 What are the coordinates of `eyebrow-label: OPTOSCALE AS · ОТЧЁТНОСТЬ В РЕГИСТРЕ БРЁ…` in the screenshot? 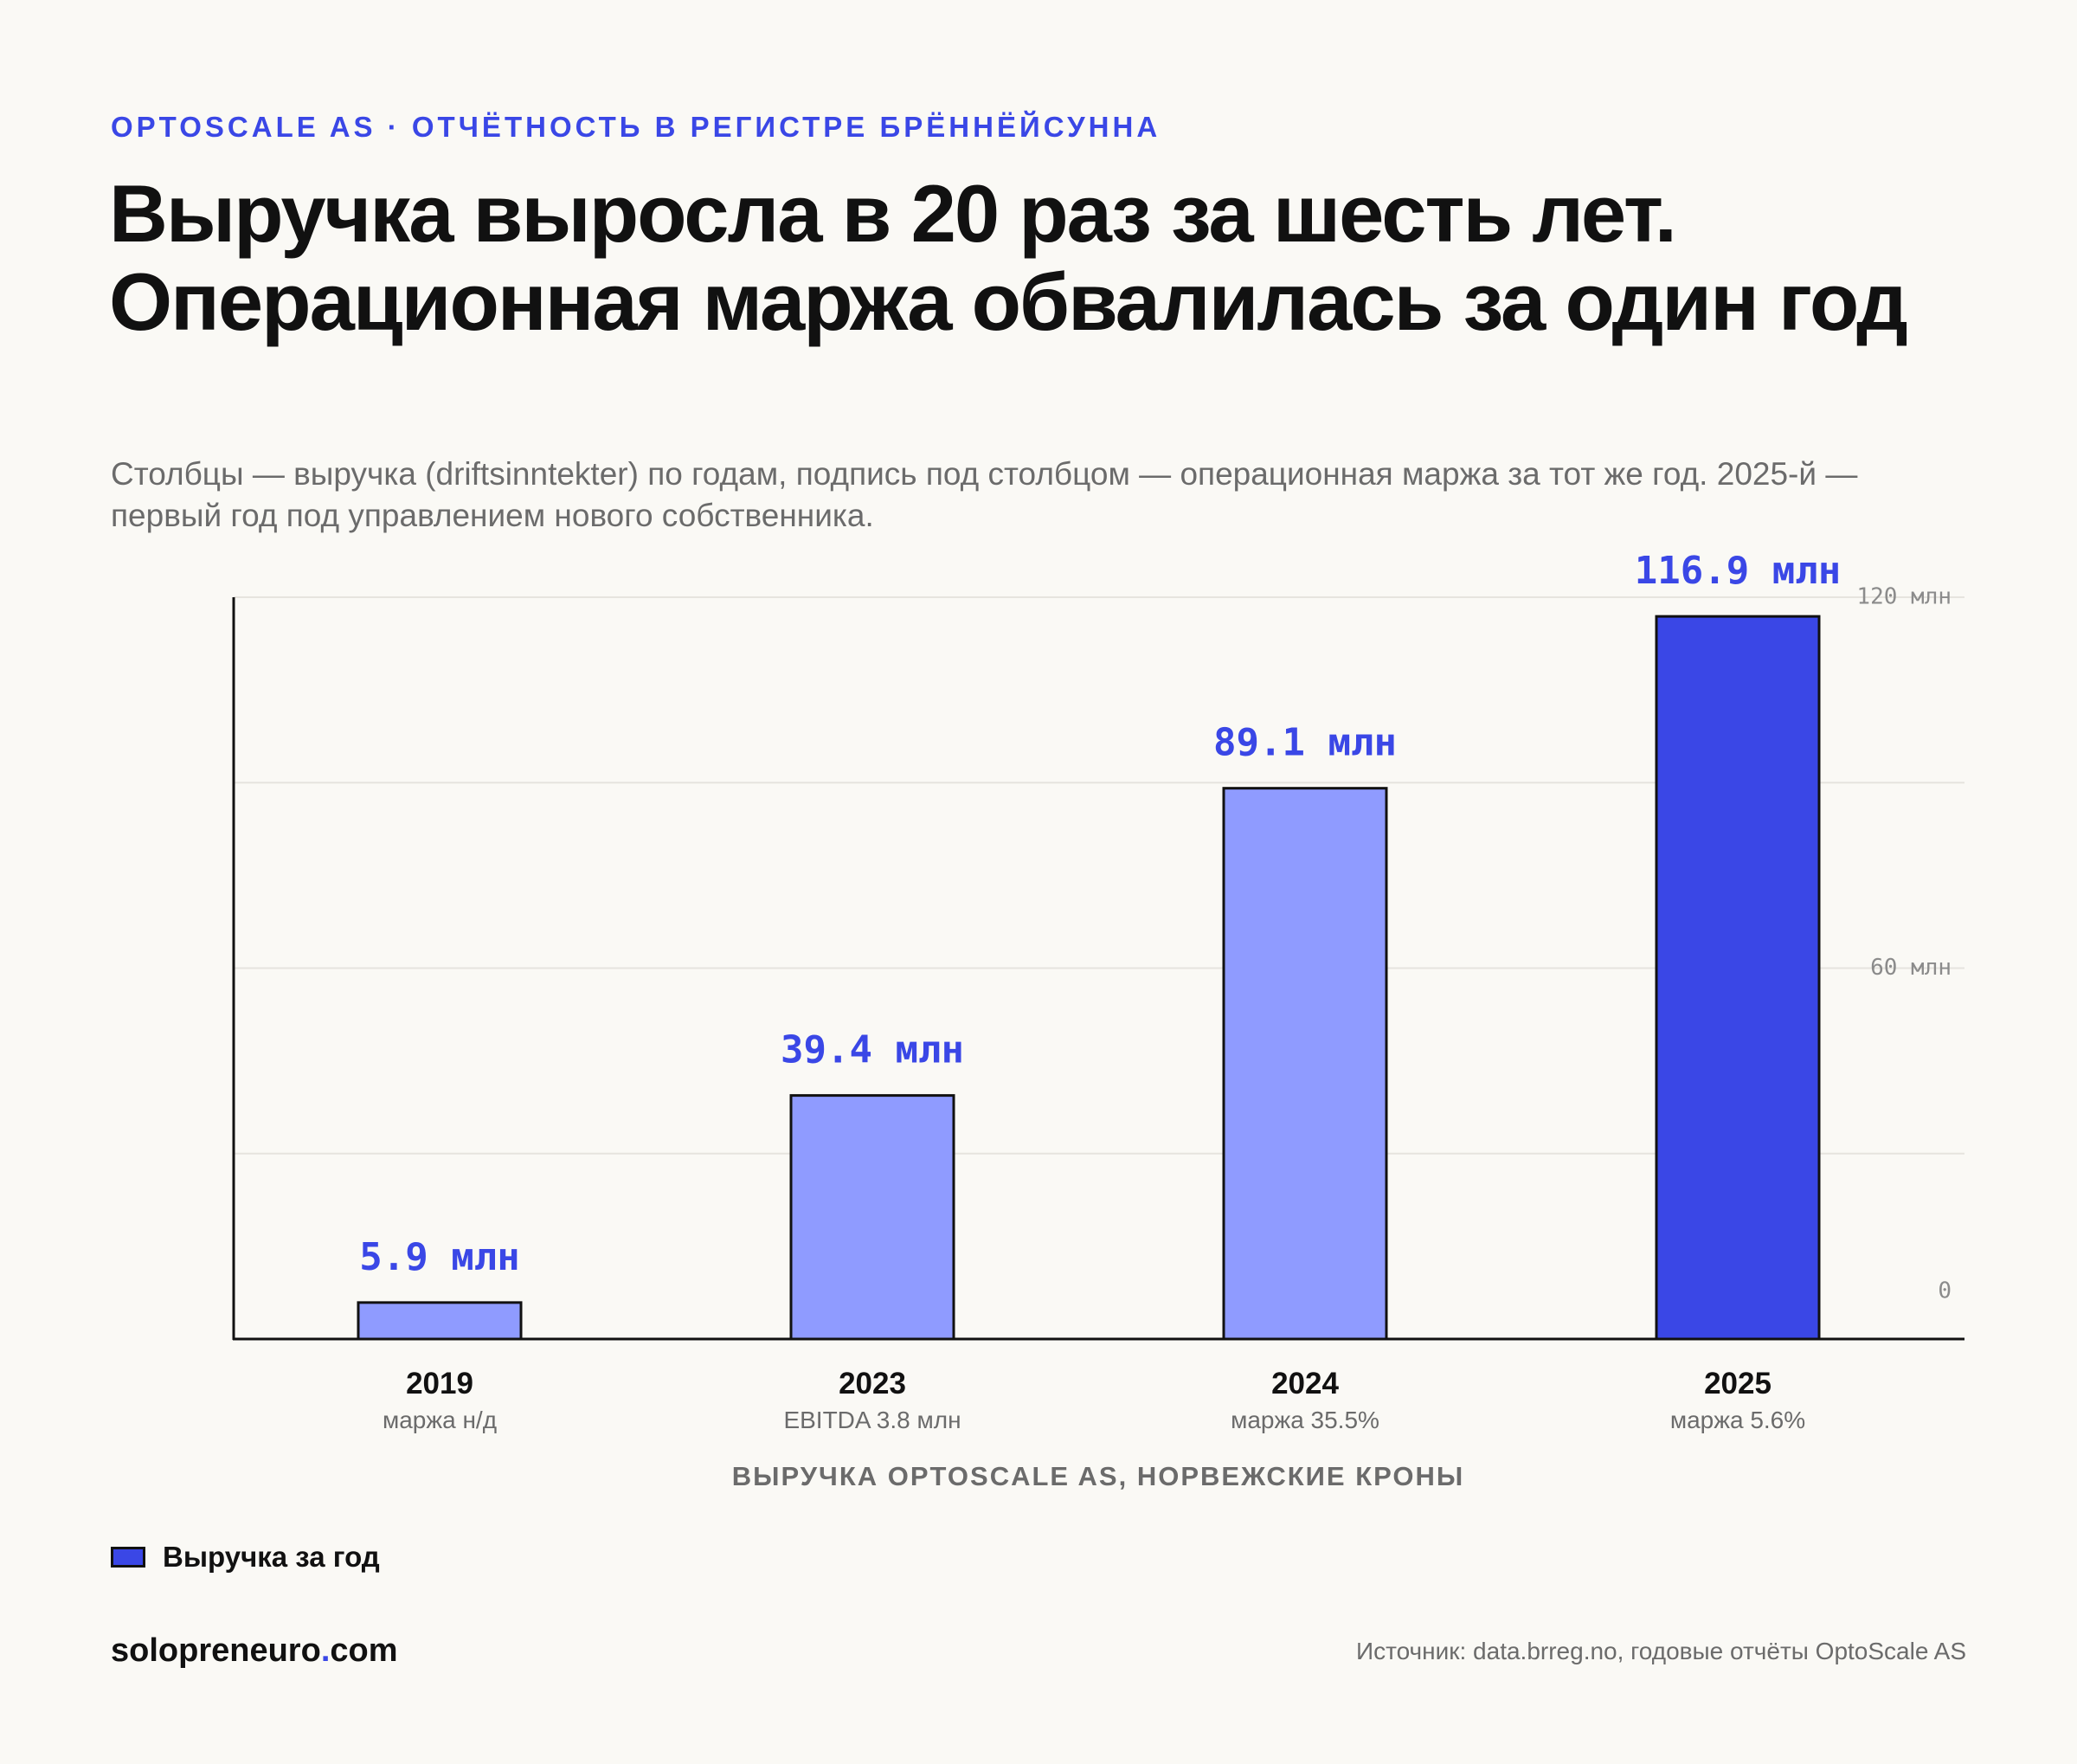 It's located at (636, 127).